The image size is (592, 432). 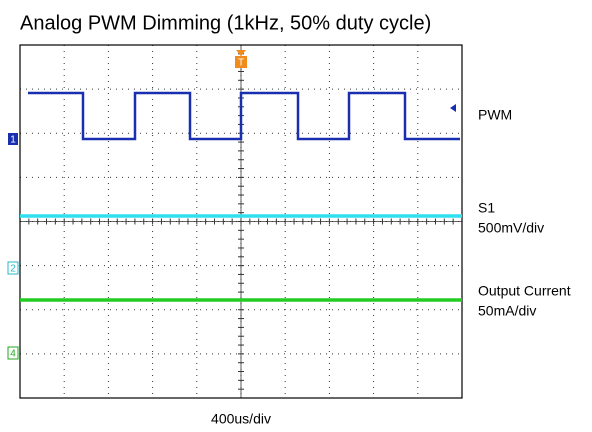 What do you see at coordinates (524, 291) in the screenshot?
I see `current-label: Output Current` at bounding box center [524, 291].